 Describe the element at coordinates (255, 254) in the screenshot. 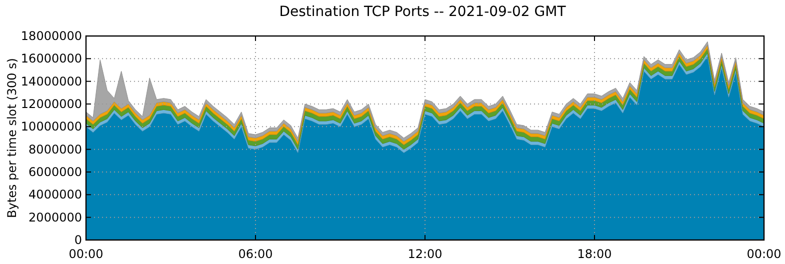

I see `x-tick-label: 06:00` at that location.